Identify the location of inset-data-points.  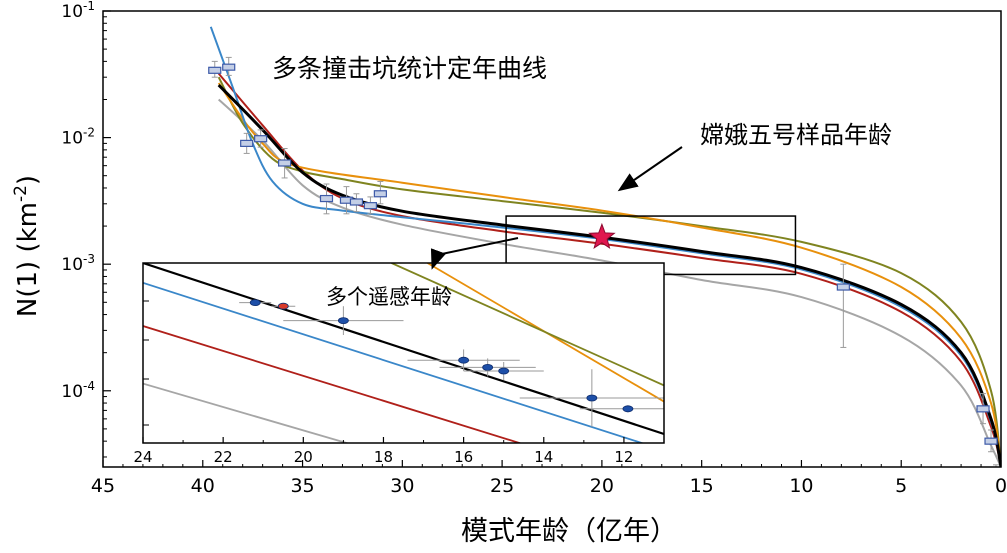
(451, 363).